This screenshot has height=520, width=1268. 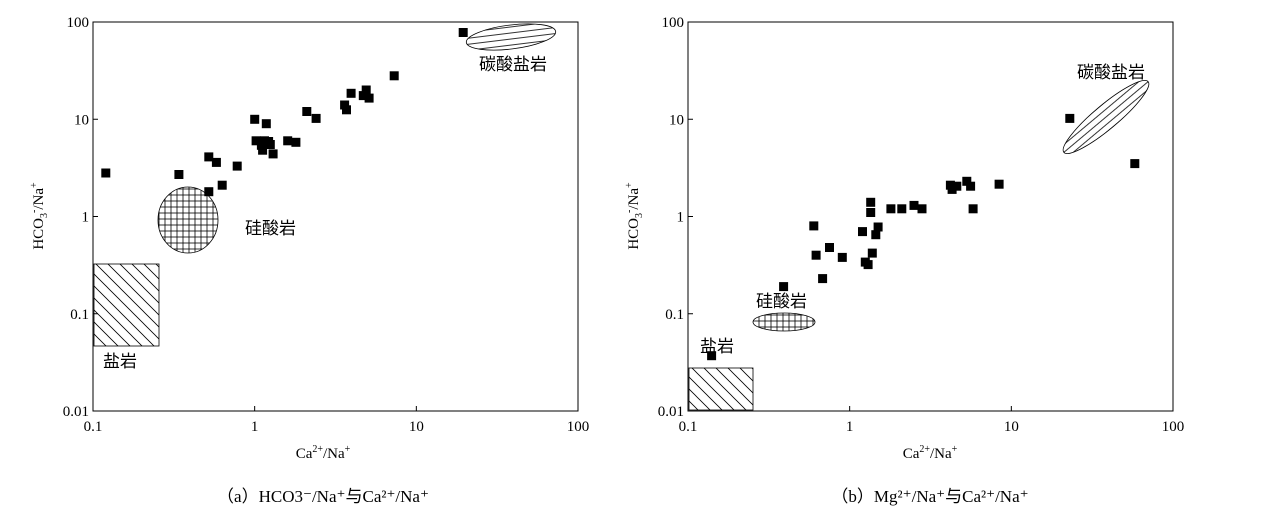 What do you see at coordinates (284, 112) in the screenshot?
I see `data-points` at bounding box center [284, 112].